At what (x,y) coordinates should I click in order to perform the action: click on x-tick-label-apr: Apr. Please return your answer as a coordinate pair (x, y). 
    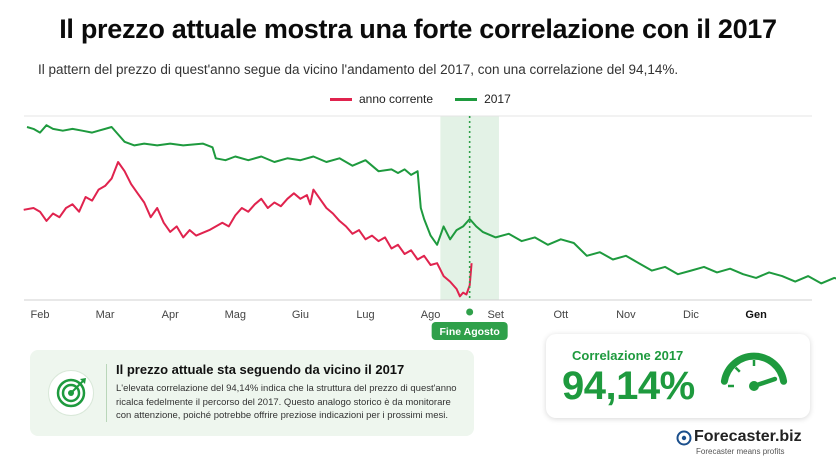
    Looking at the image, I should click on (170, 315).